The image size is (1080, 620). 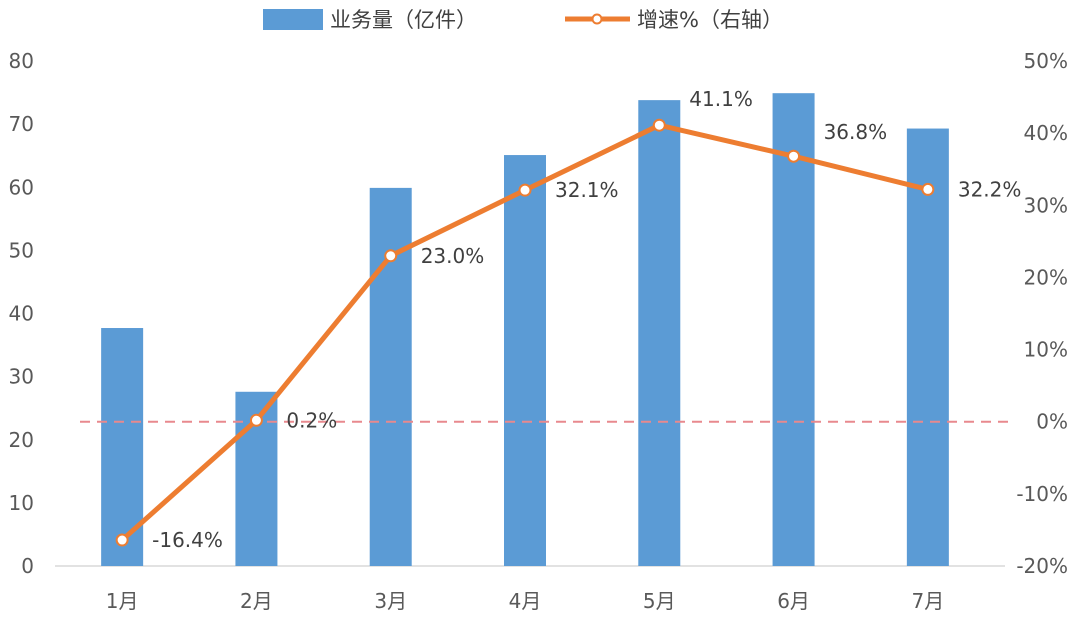 What do you see at coordinates (597, 19) in the screenshot?
I see `legend-line-marker` at bounding box center [597, 19].